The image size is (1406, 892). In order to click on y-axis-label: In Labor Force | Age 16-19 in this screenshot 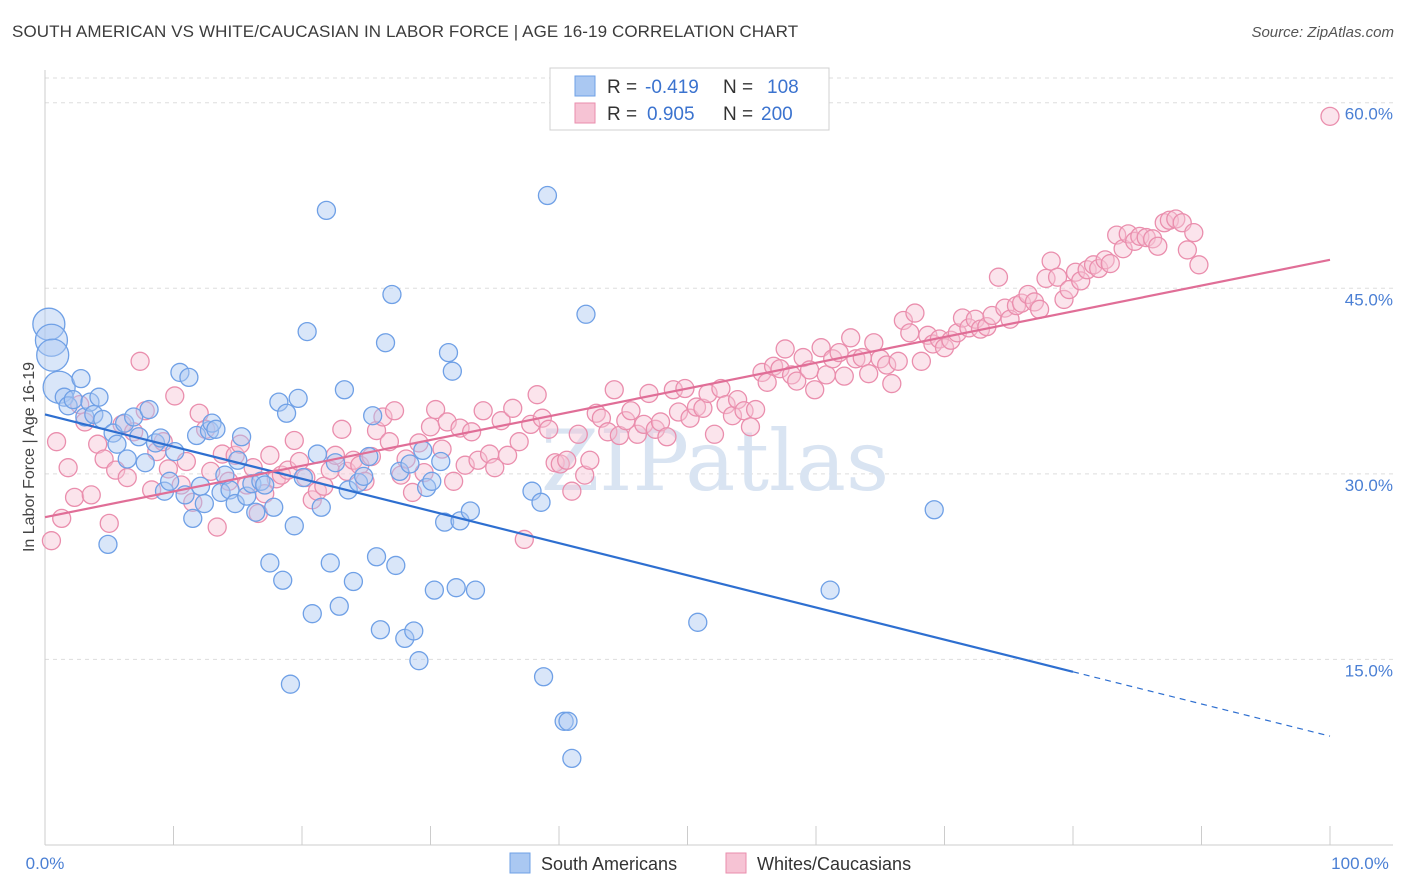, I will do `click(29, 457)`.